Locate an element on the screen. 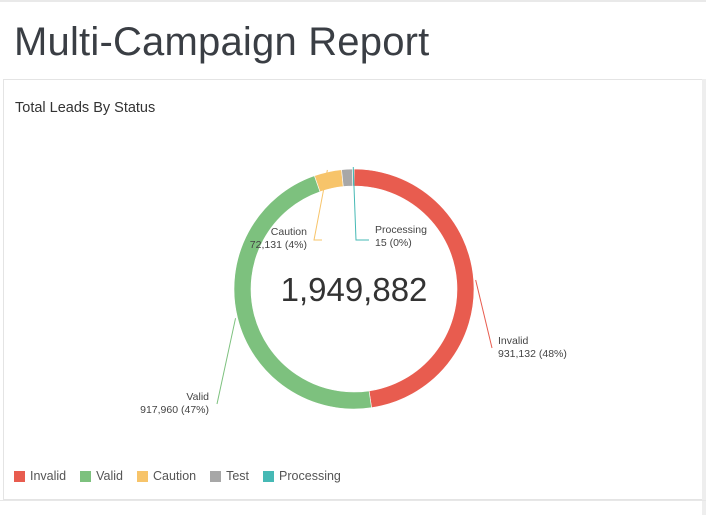 The height and width of the screenshot is (515, 706). legend-swatch-processing is located at coordinates (268, 476).